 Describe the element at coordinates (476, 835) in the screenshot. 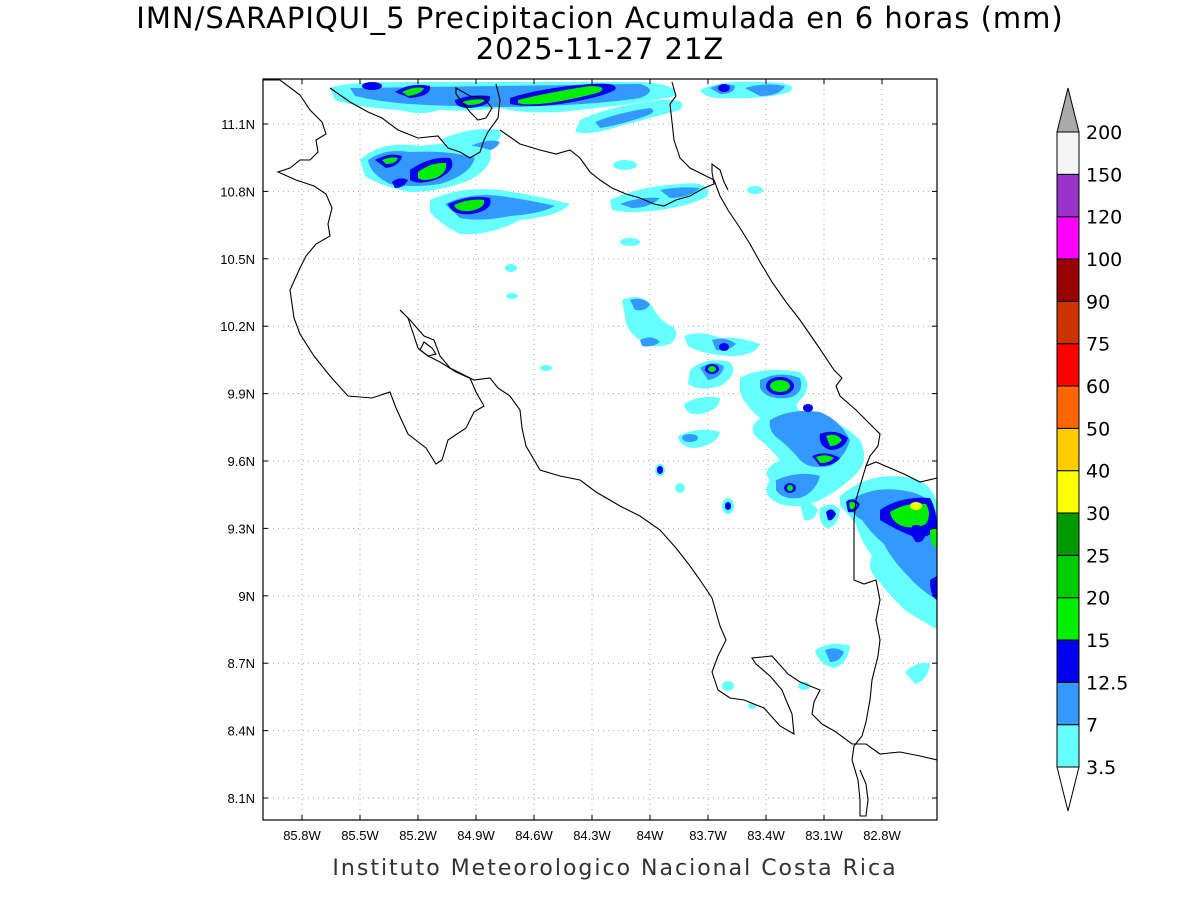

I see `lon-tick-label: 84.9W` at that location.